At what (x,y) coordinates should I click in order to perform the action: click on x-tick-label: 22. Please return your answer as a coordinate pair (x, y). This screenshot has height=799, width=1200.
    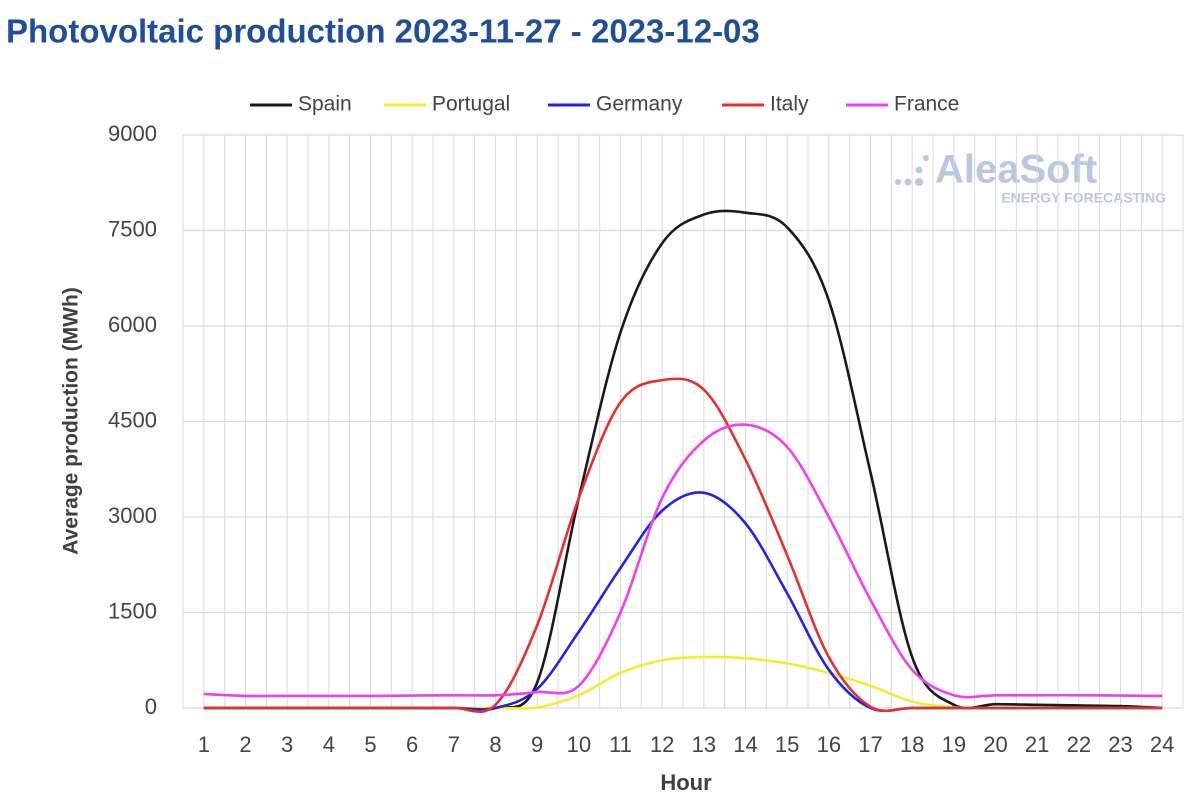
    Looking at the image, I should click on (1079, 744).